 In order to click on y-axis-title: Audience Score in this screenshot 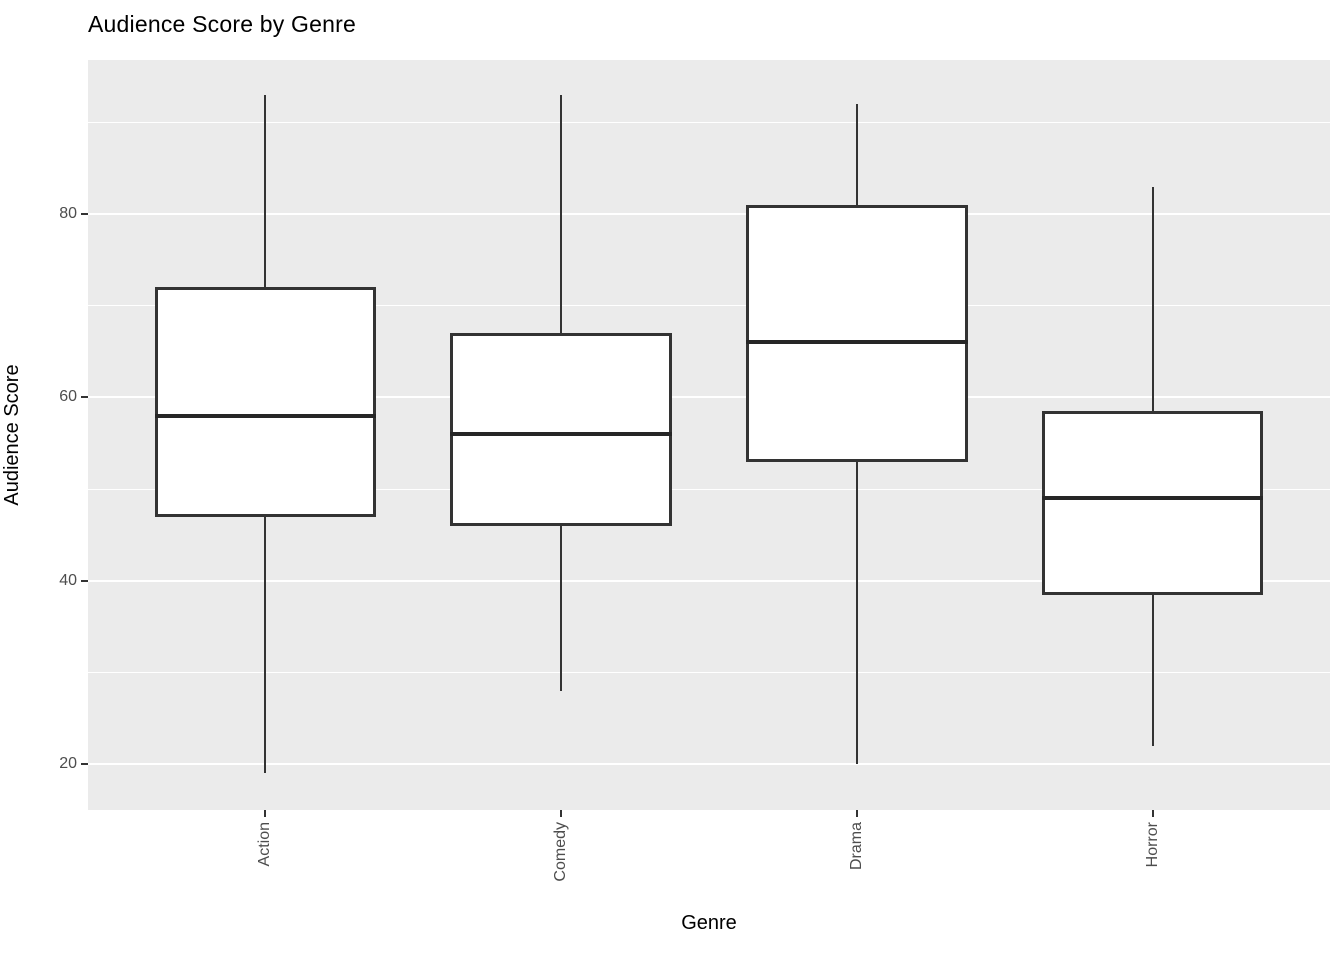, I will do `click(12, 435)`.